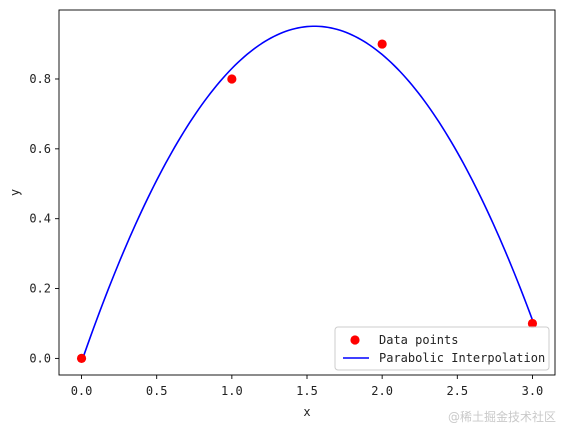 This screenshot has width=564, height=428. I want to click on y-axis-label: y, so click(15, 192).